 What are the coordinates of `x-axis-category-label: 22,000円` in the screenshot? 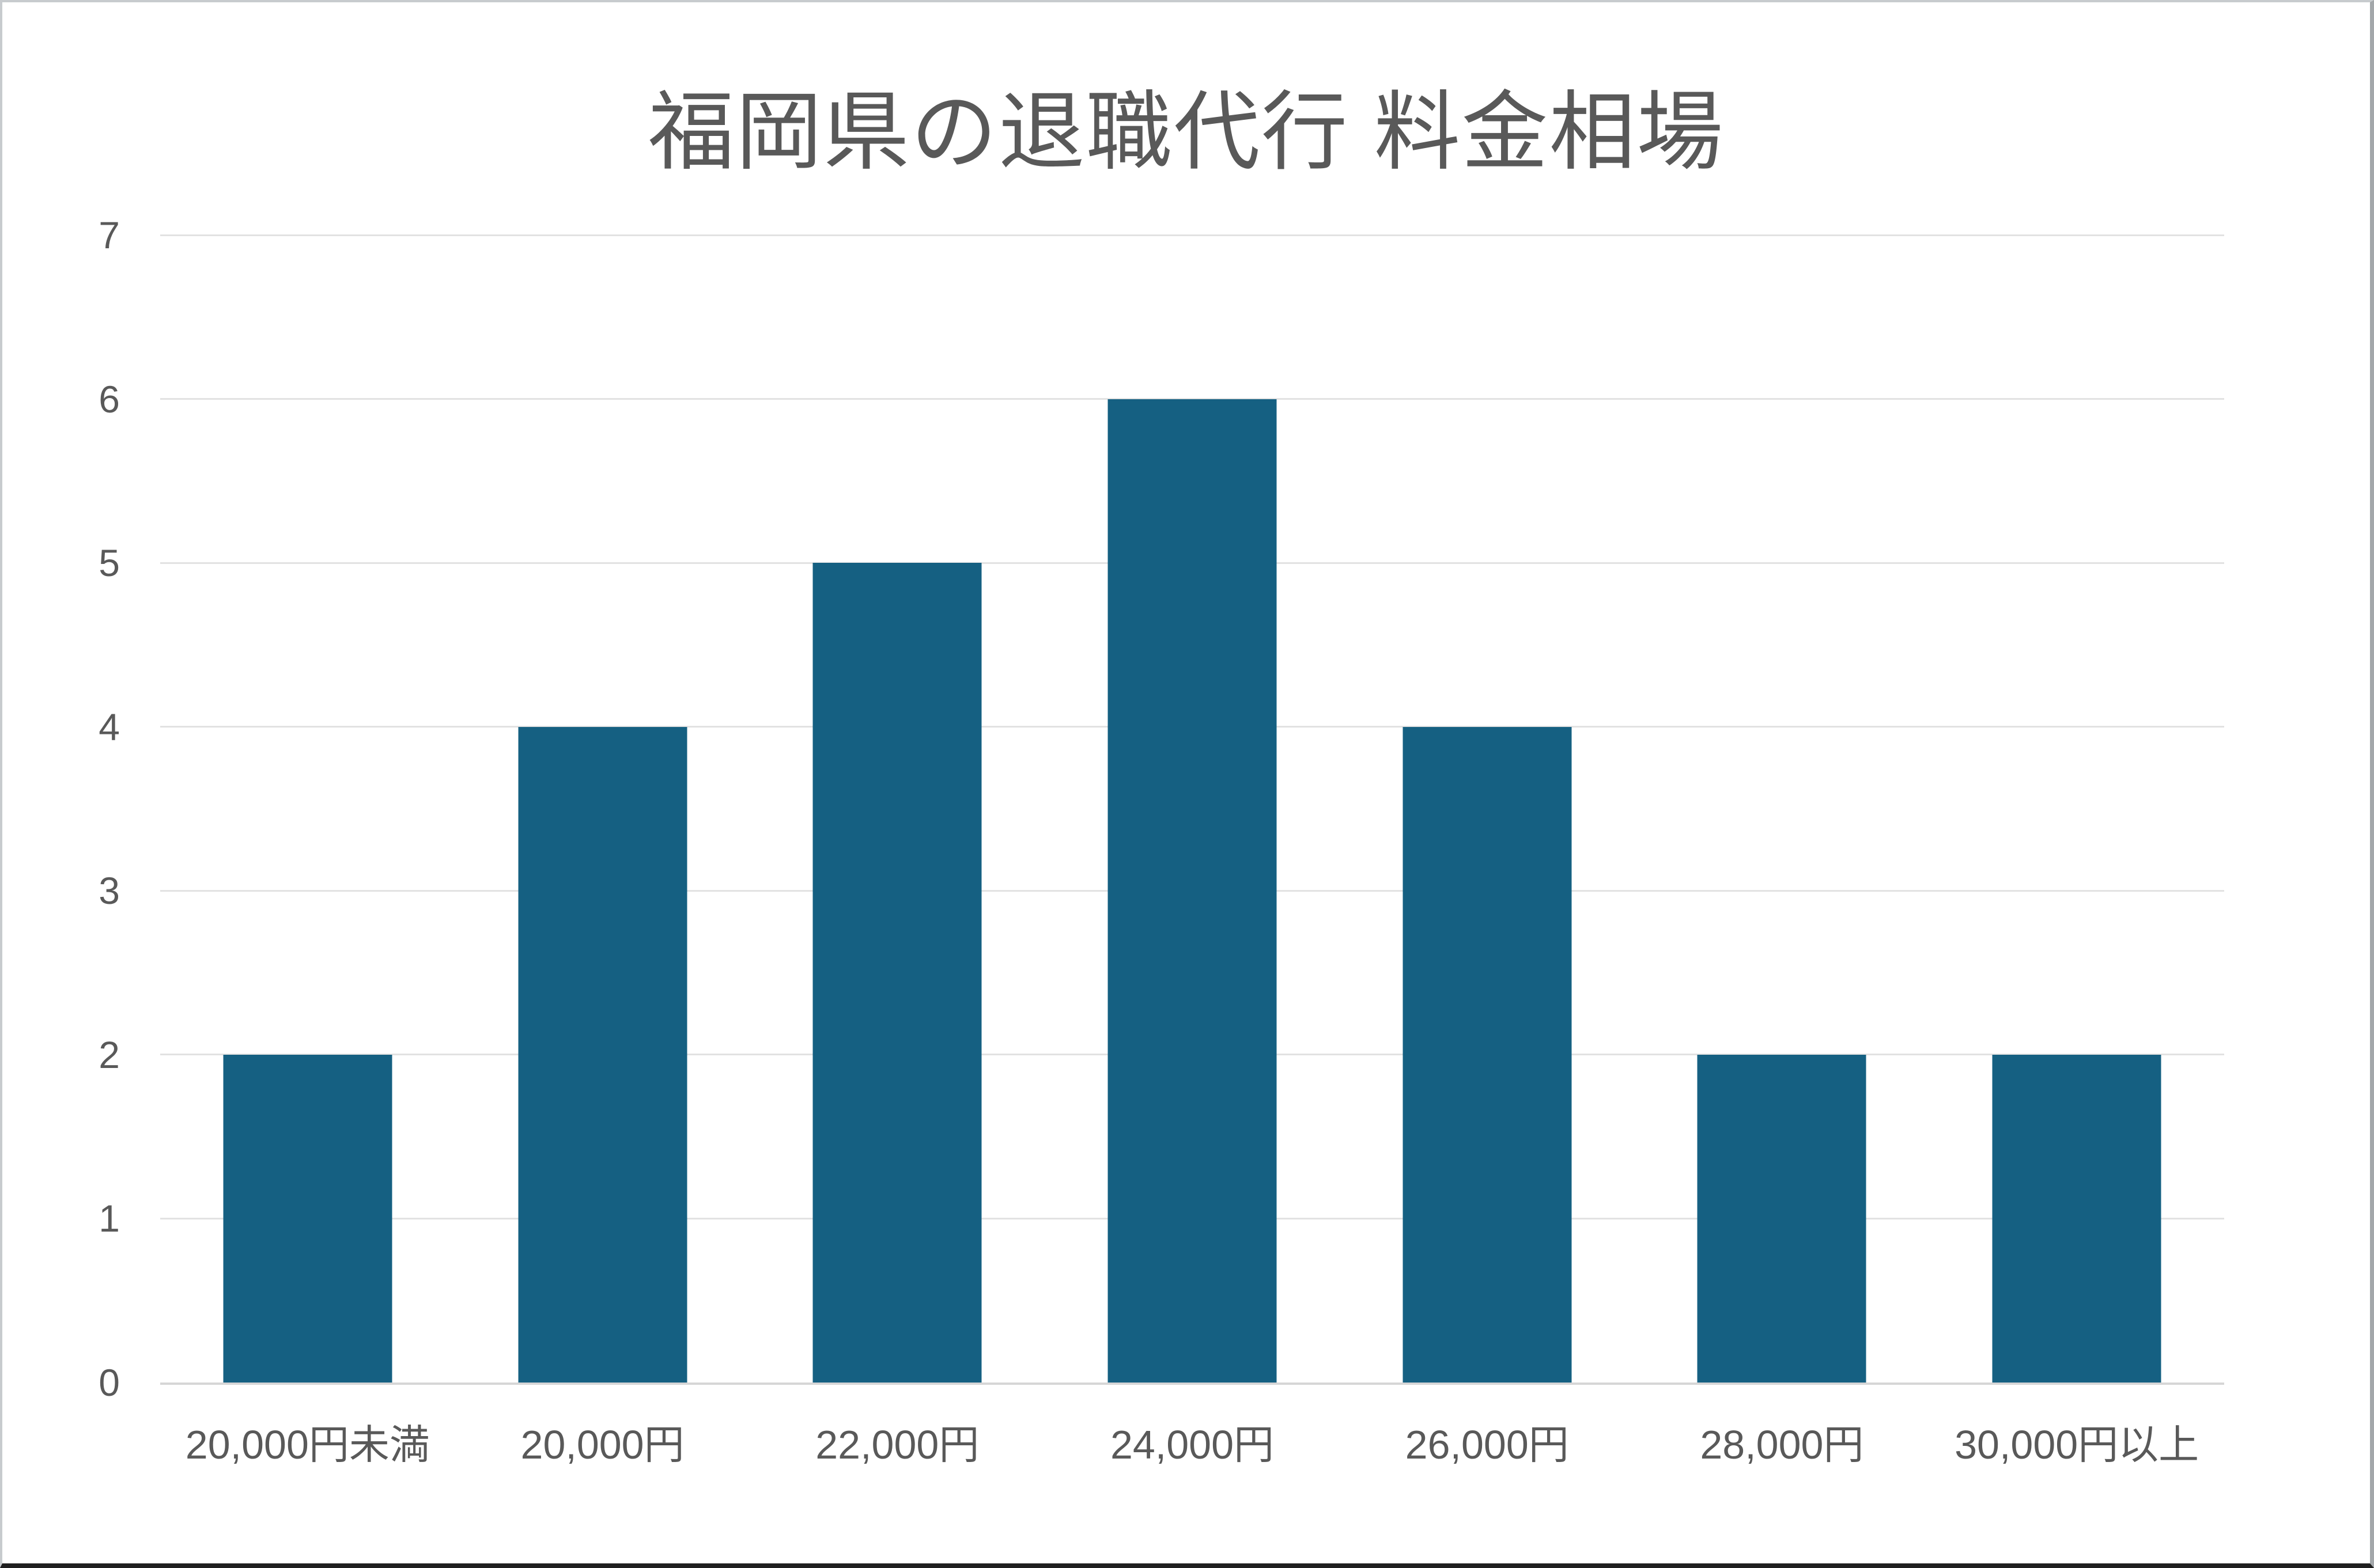 It's located at (897, 1444).